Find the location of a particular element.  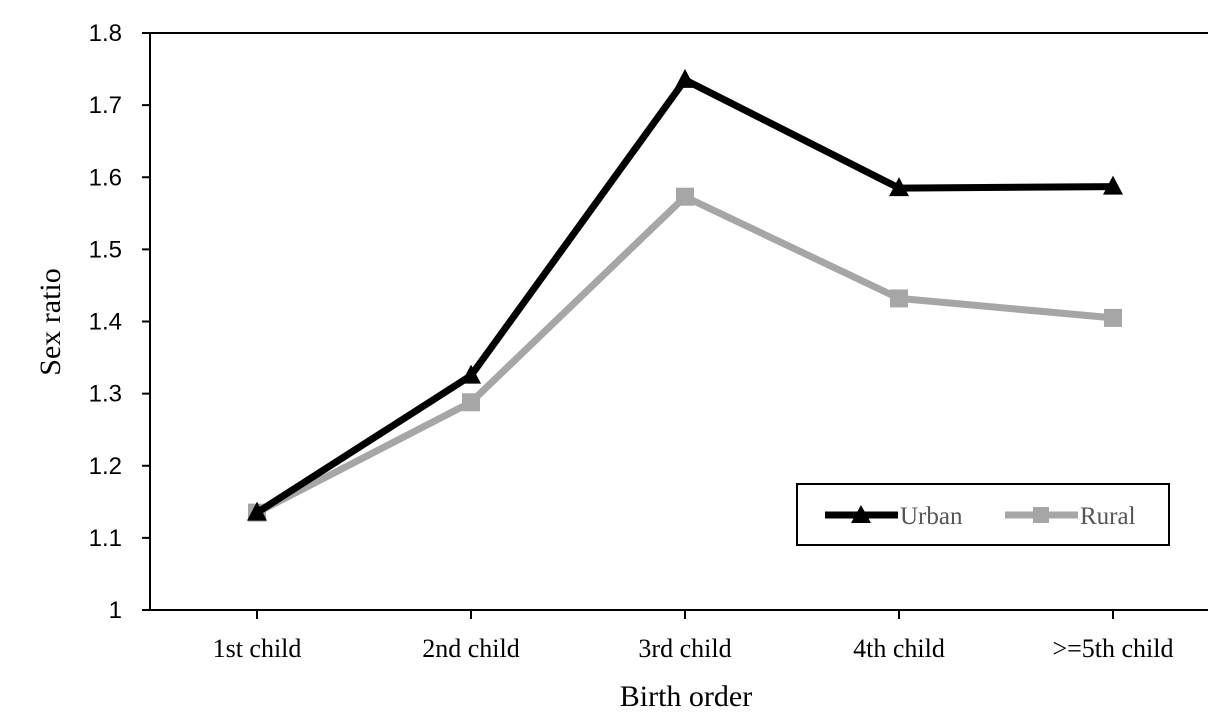

legend-urban-label: Urban is located at coordinates (931, 516).